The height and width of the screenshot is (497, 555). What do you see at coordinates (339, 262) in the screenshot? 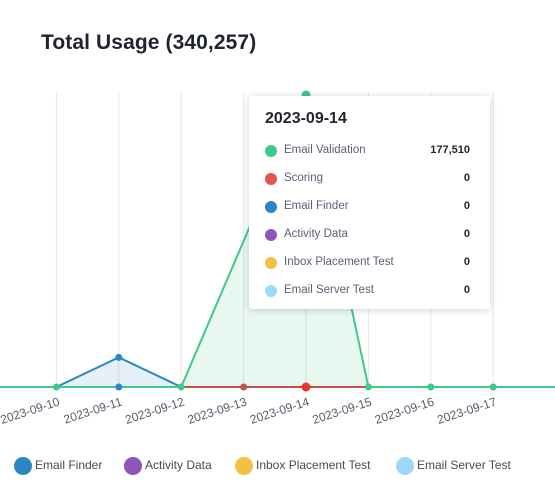
I see `tooltip-row-label: Inbox Placement Test` at bounding box center [339, 262].